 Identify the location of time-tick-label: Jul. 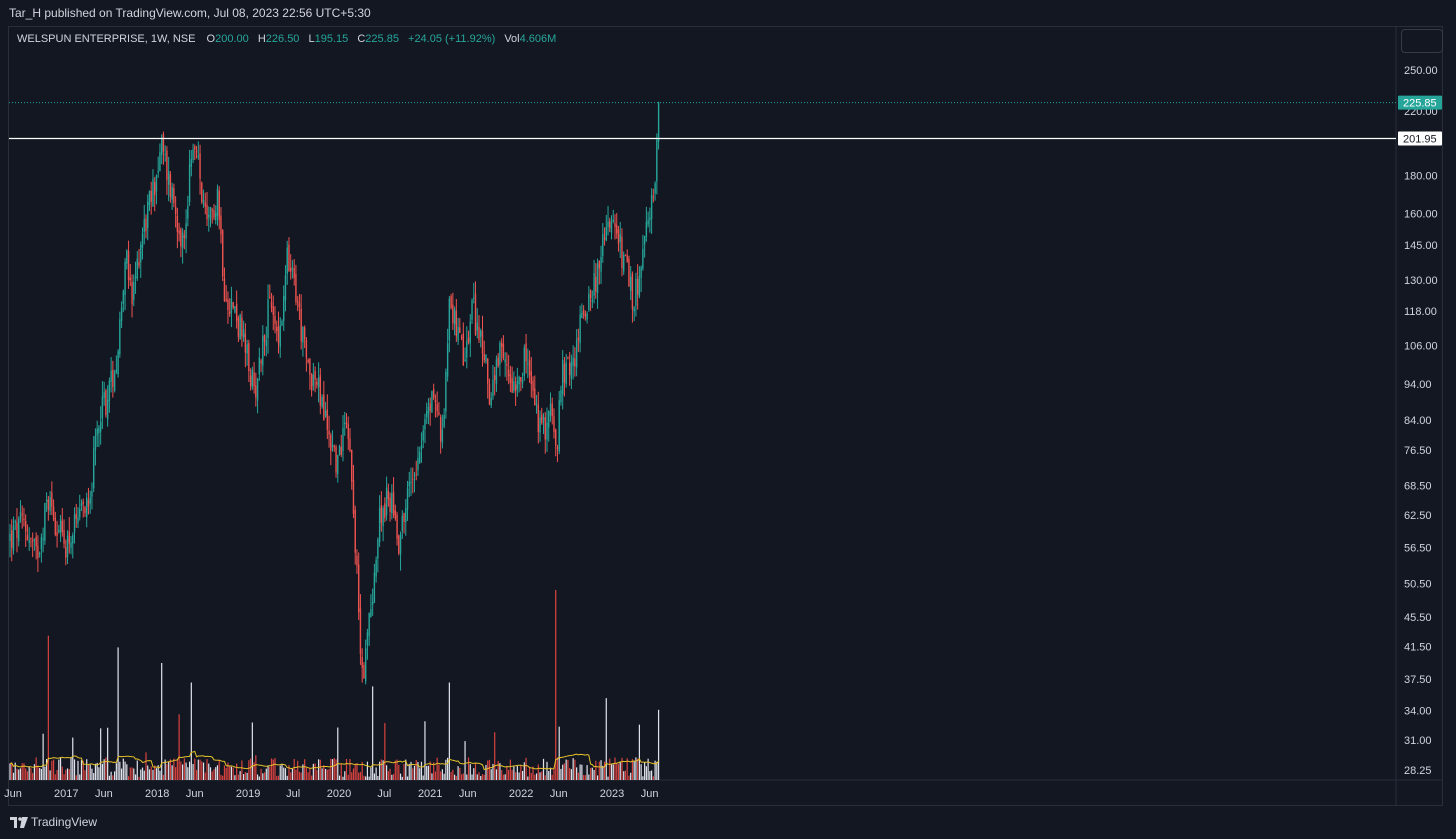
(293, 794).